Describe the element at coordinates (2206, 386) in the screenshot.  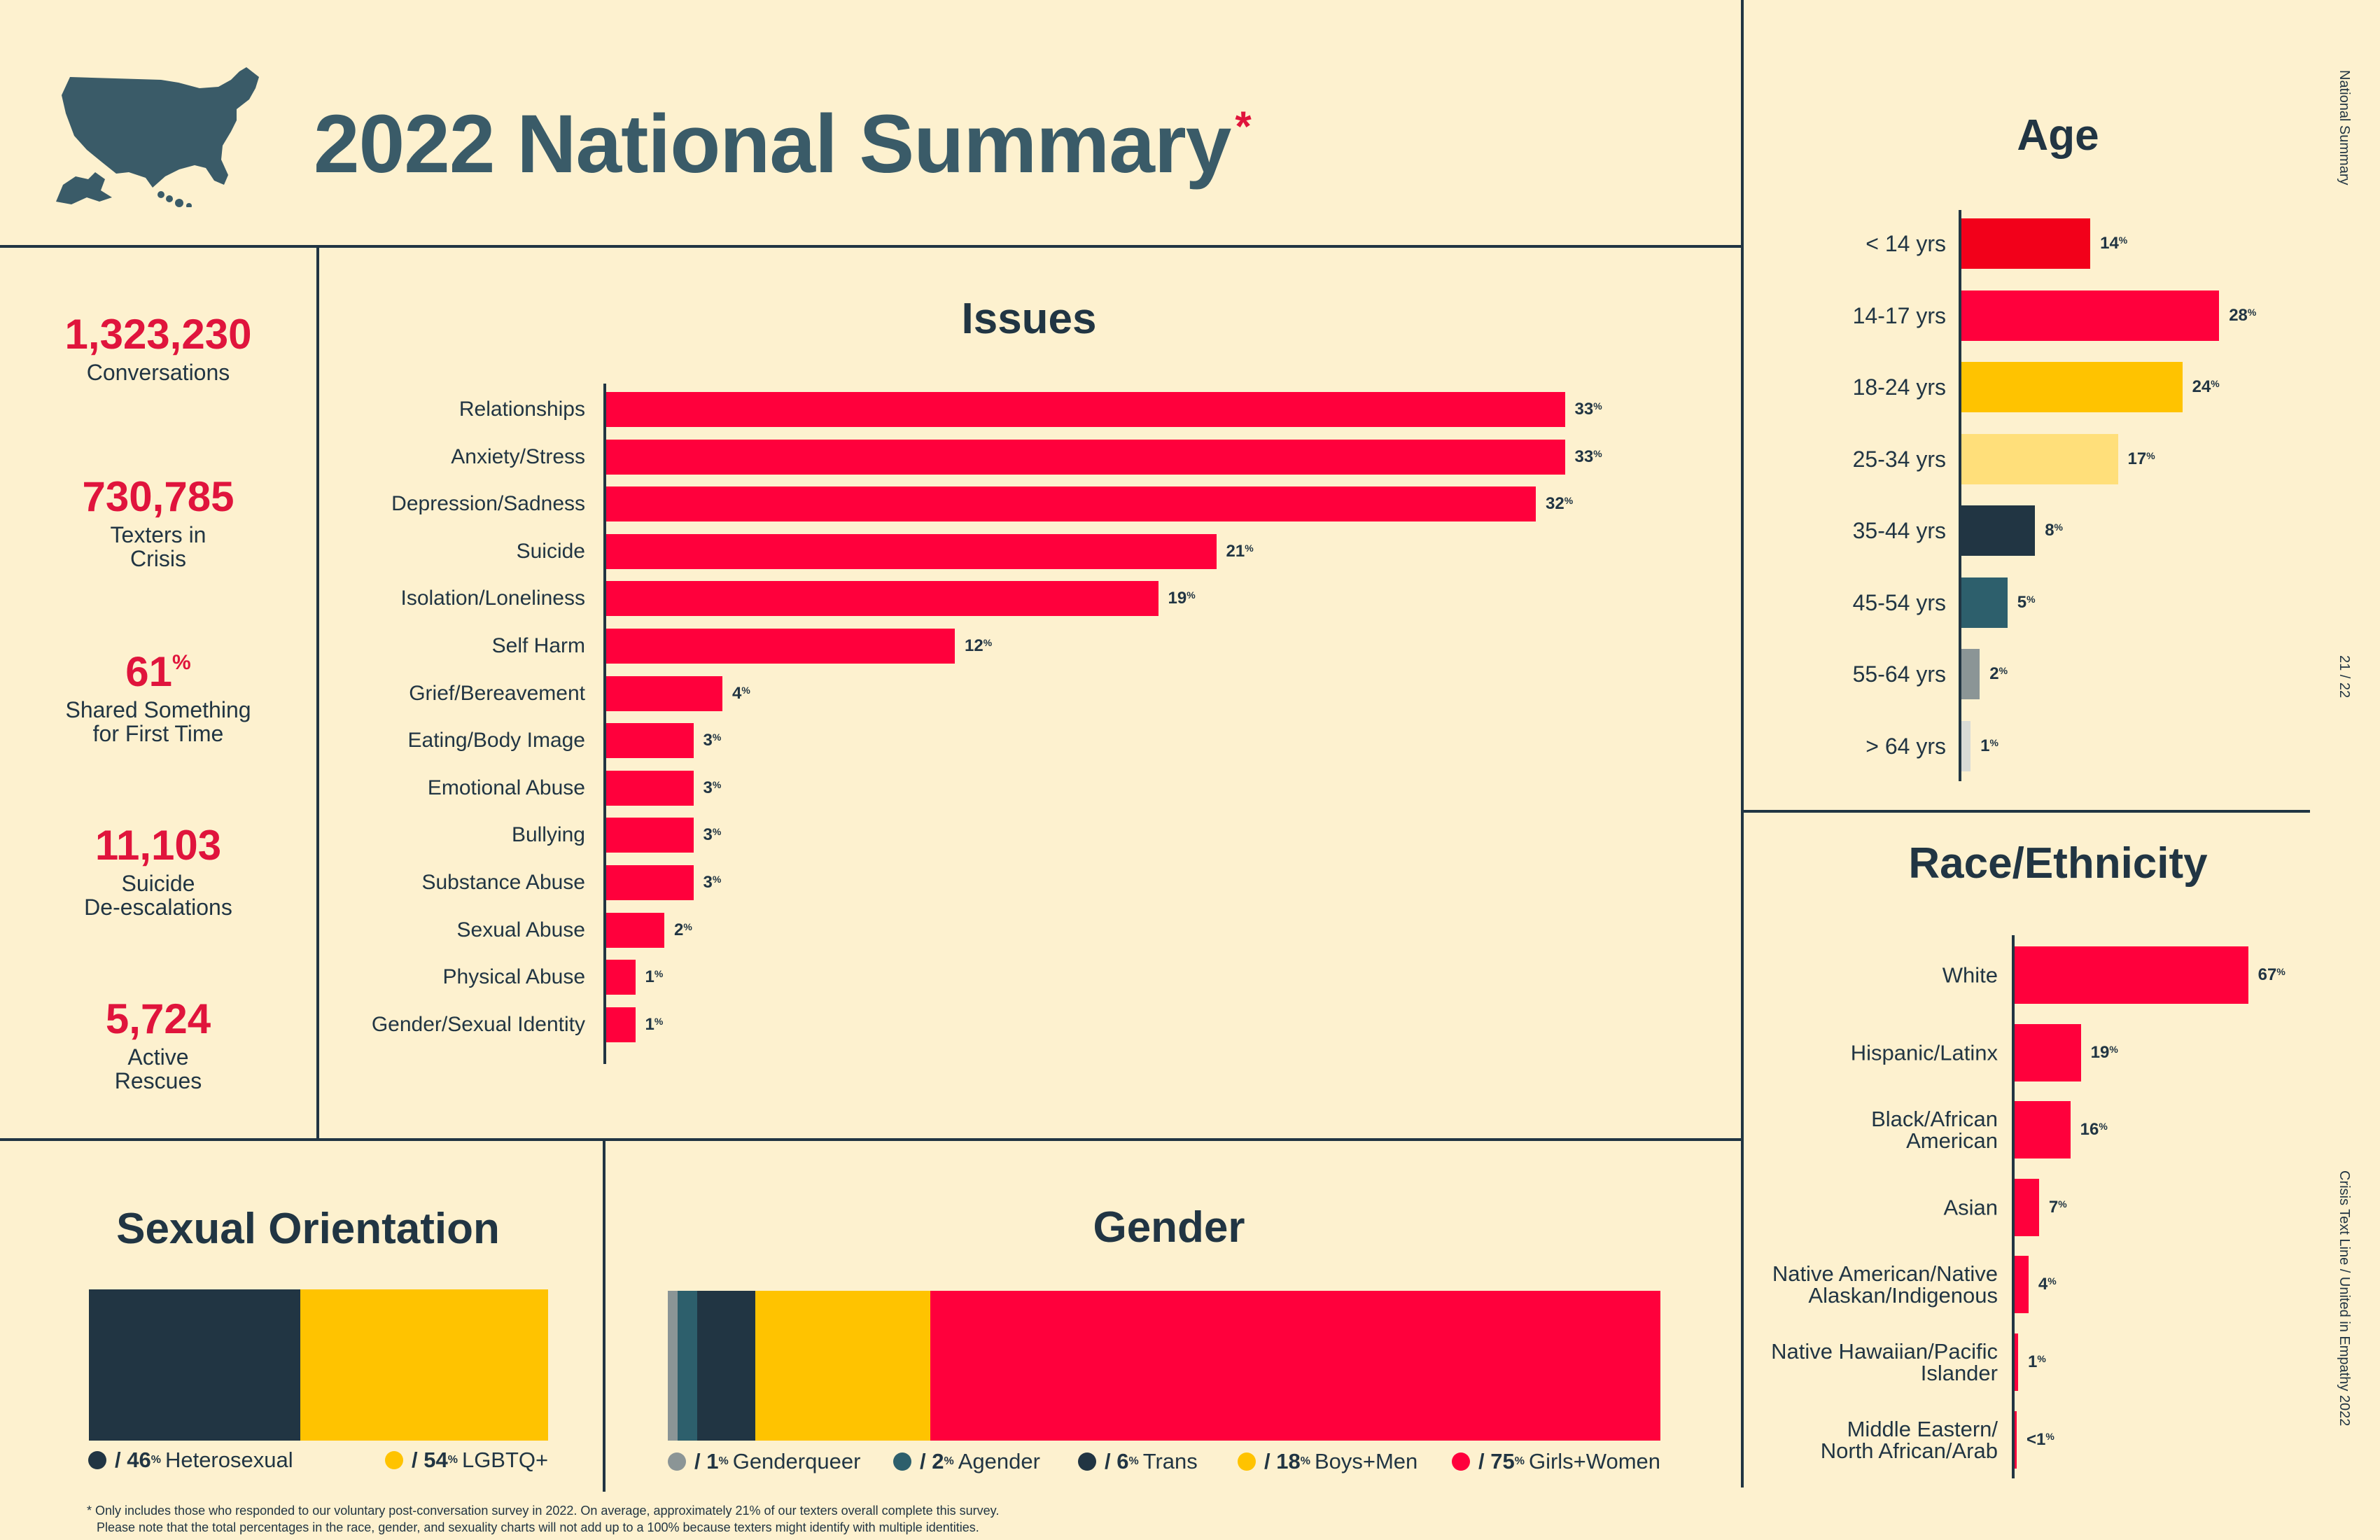
I see `value-label: 24%` at that location.